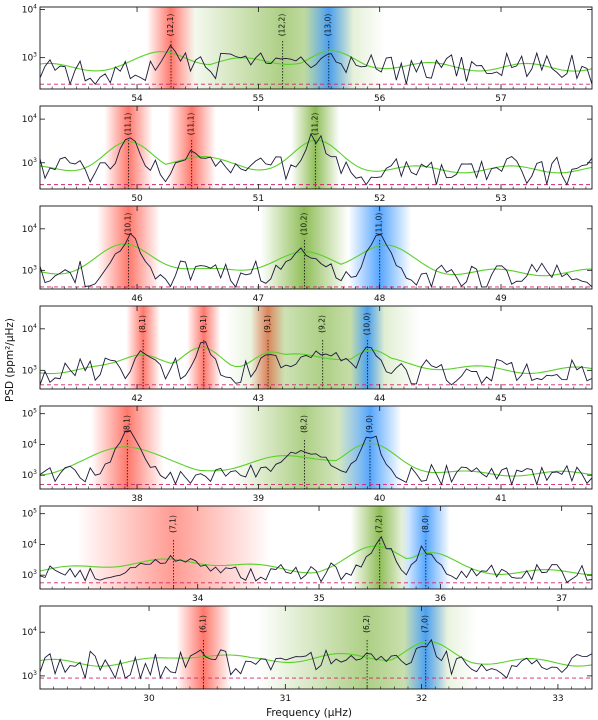 Image resolution: width=598 pixels, height=720 pixels. Describe the element at coordinates (500, 99) in the screenshot. I see `x-tick-label: 57` at that location.